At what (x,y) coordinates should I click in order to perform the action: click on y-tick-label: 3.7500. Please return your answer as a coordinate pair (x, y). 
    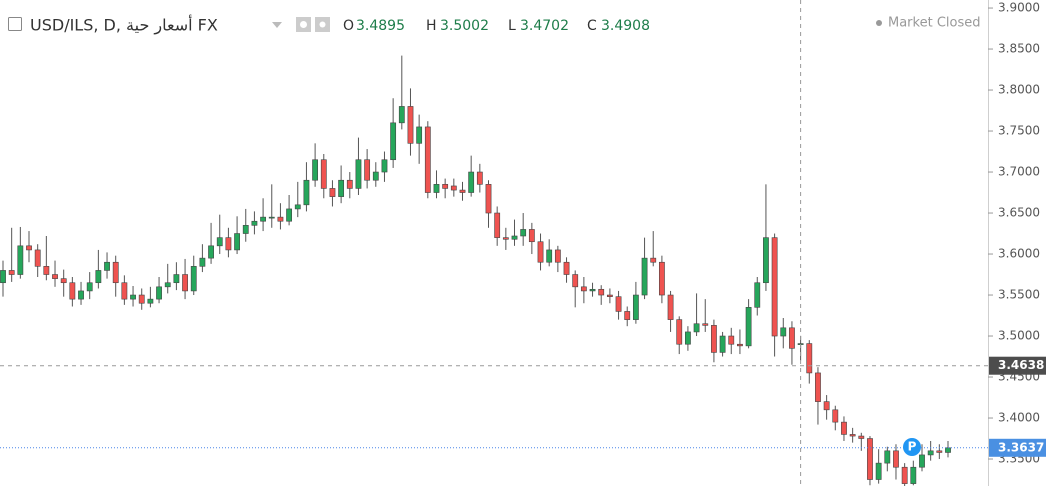
    Looking at the image, I should click on (1019, 131).